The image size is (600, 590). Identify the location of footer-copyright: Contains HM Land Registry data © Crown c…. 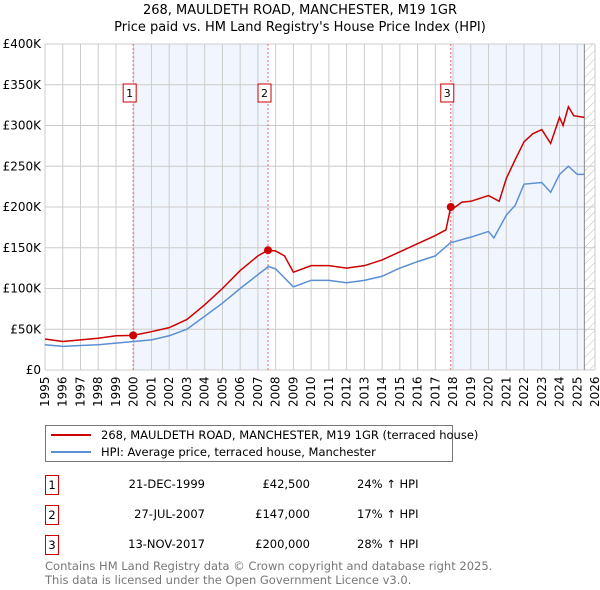
(269, 566).